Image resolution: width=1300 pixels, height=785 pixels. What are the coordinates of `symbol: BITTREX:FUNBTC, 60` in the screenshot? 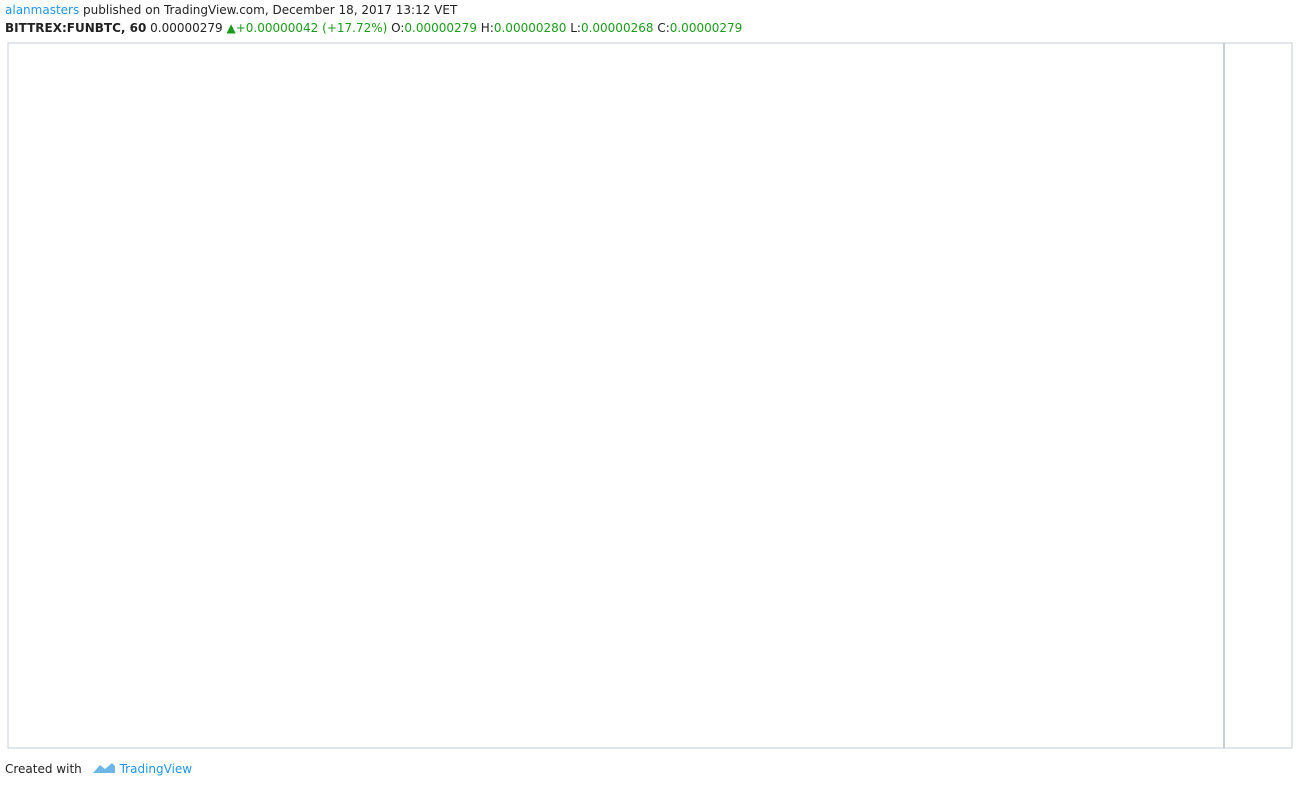 It's located at (76, 28).